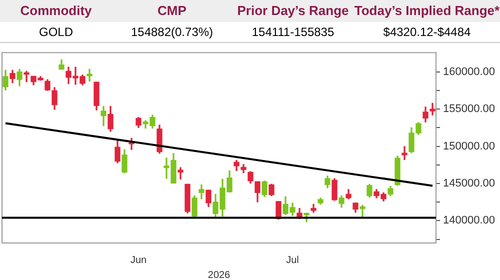 Image resolution: width=500 pixels, height=280 pixels. I want to click on x-tick-label: Jun, so click(138, 260).